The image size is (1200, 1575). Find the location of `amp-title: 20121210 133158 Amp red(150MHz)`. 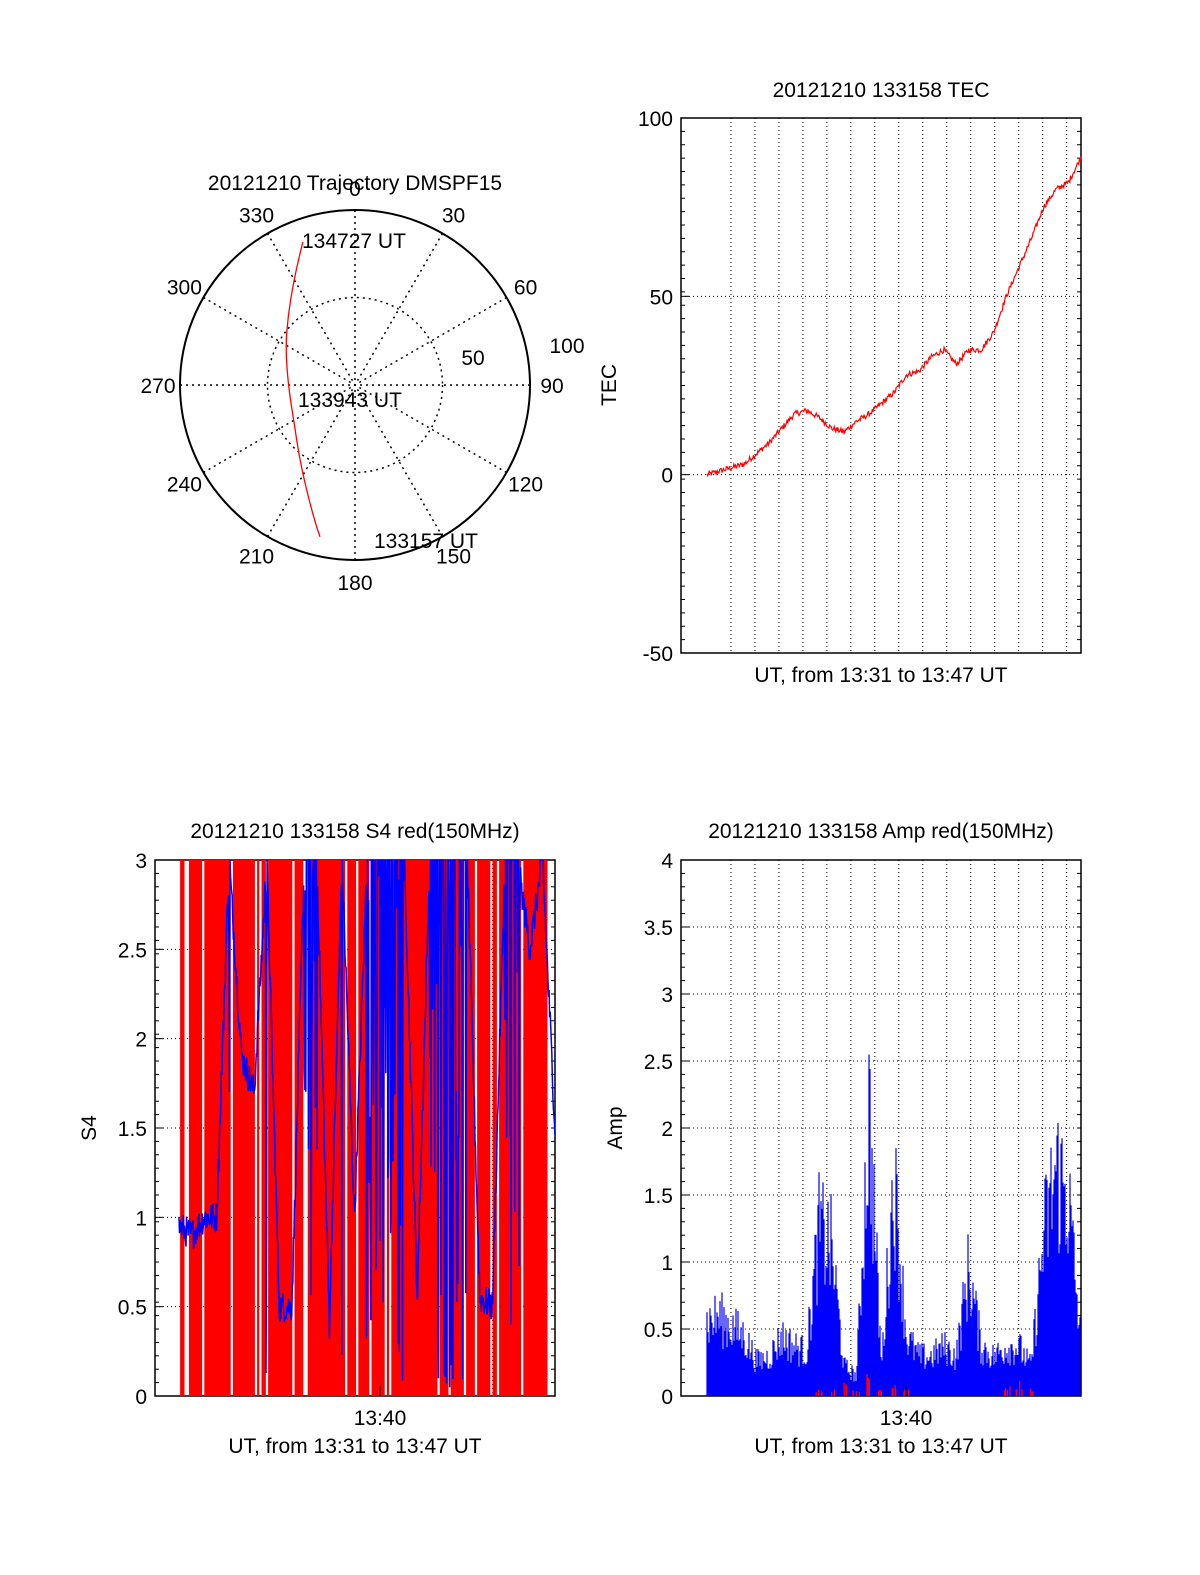

amp-title: 20121210 133158 Amp red(150MHz) is located at coordinates (881, 831).